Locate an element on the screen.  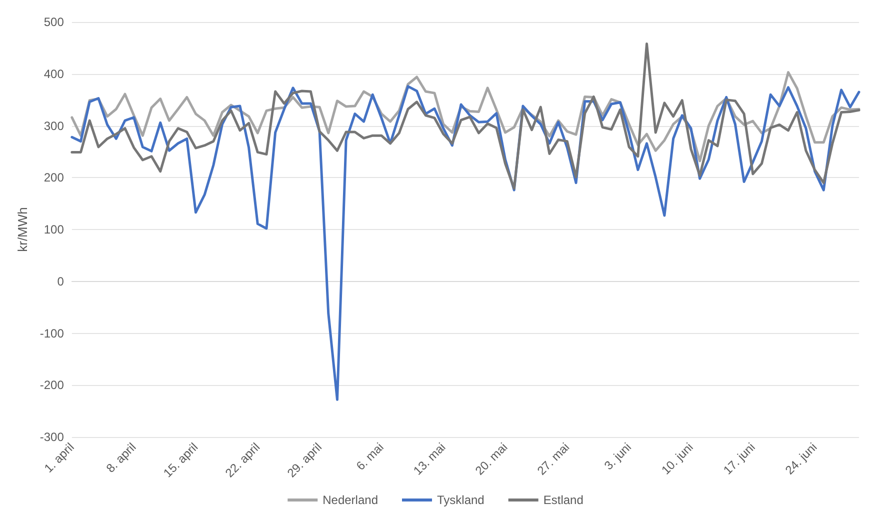
y-tick-label: 0 is located at coordinates (60, 281).